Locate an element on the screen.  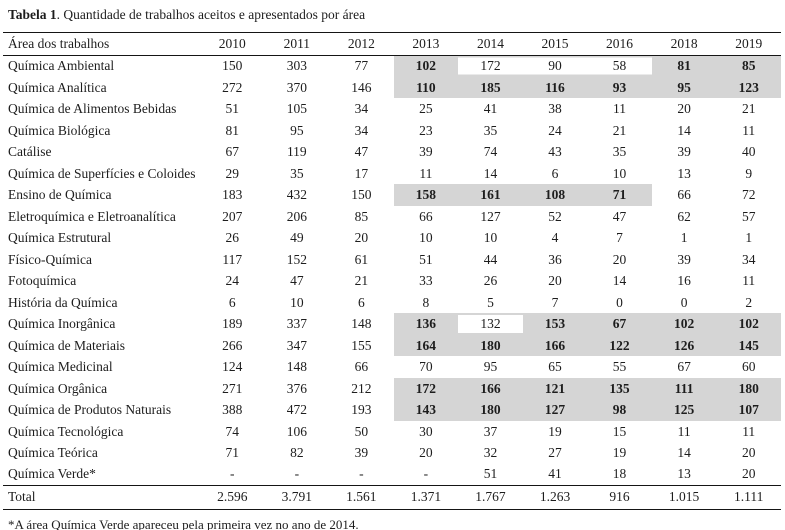
value-cell: 55 is located at coordinates (619, 367).